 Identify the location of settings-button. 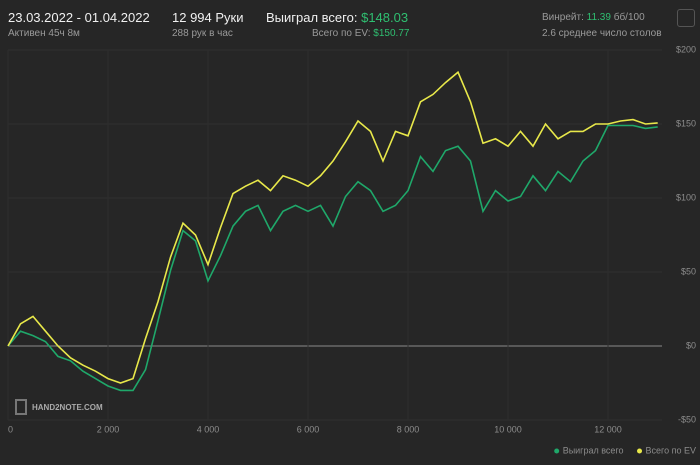
(686, 18).